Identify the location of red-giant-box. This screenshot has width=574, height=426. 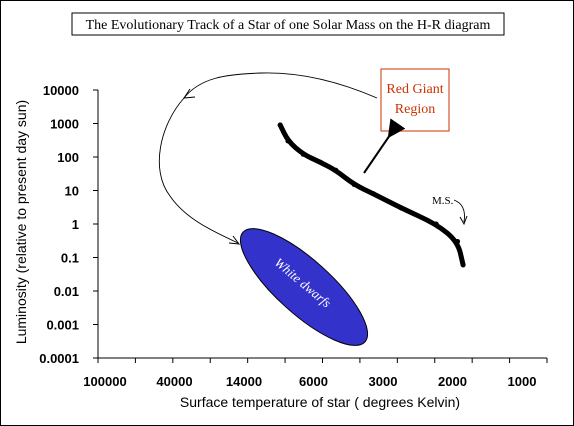
(415, 100).